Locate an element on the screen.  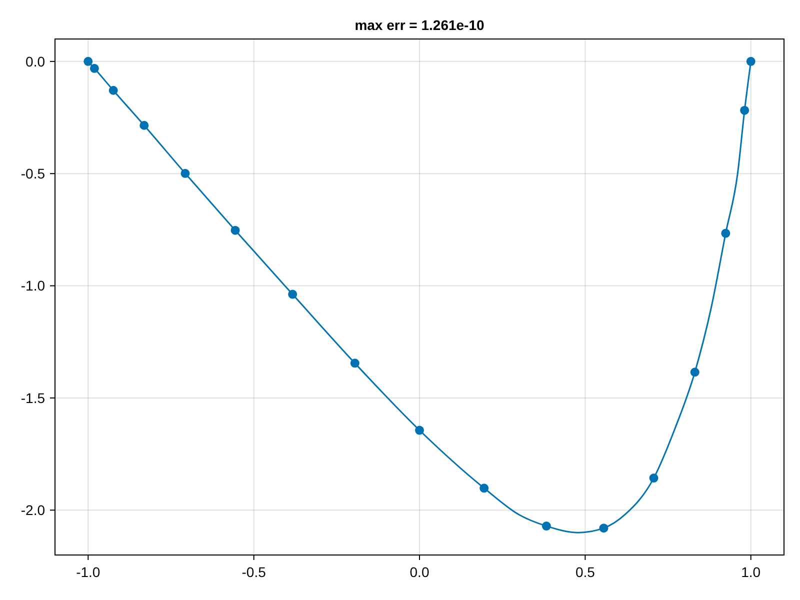
y-tick-label: 0.0 is located at coordinates (36, 61).